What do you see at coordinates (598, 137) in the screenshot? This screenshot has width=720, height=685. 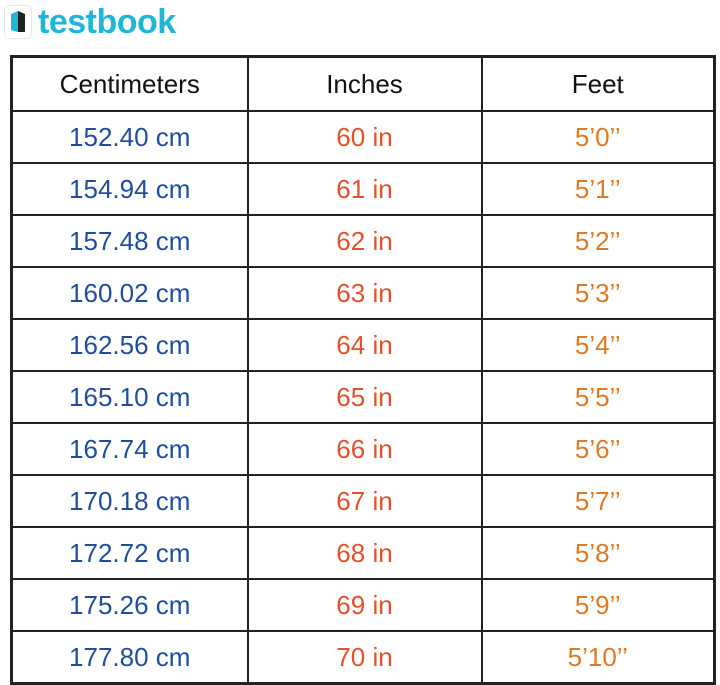 I see `cell-feet: 5’0’’` at bounding box center [598, 137].